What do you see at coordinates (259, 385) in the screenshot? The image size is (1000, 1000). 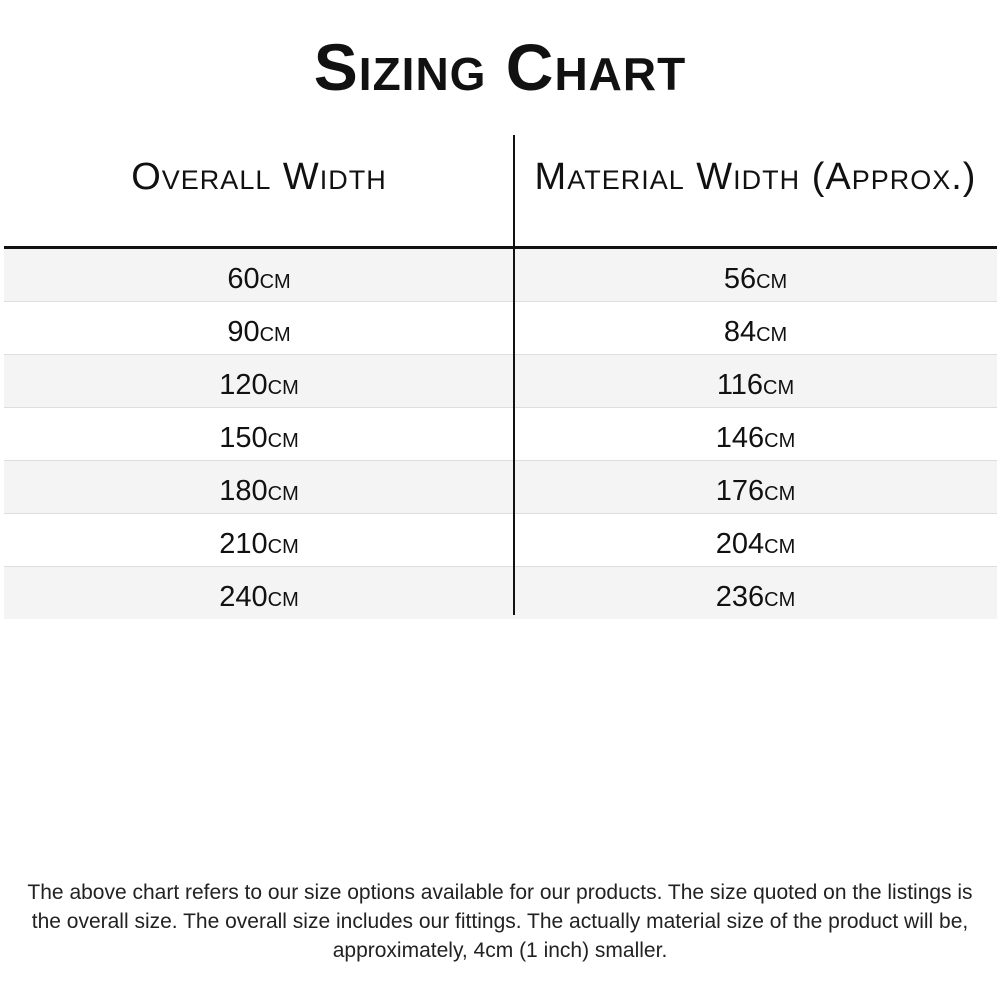 I see `overall-width-cell: 120cm` at bounding box center [259, 385].